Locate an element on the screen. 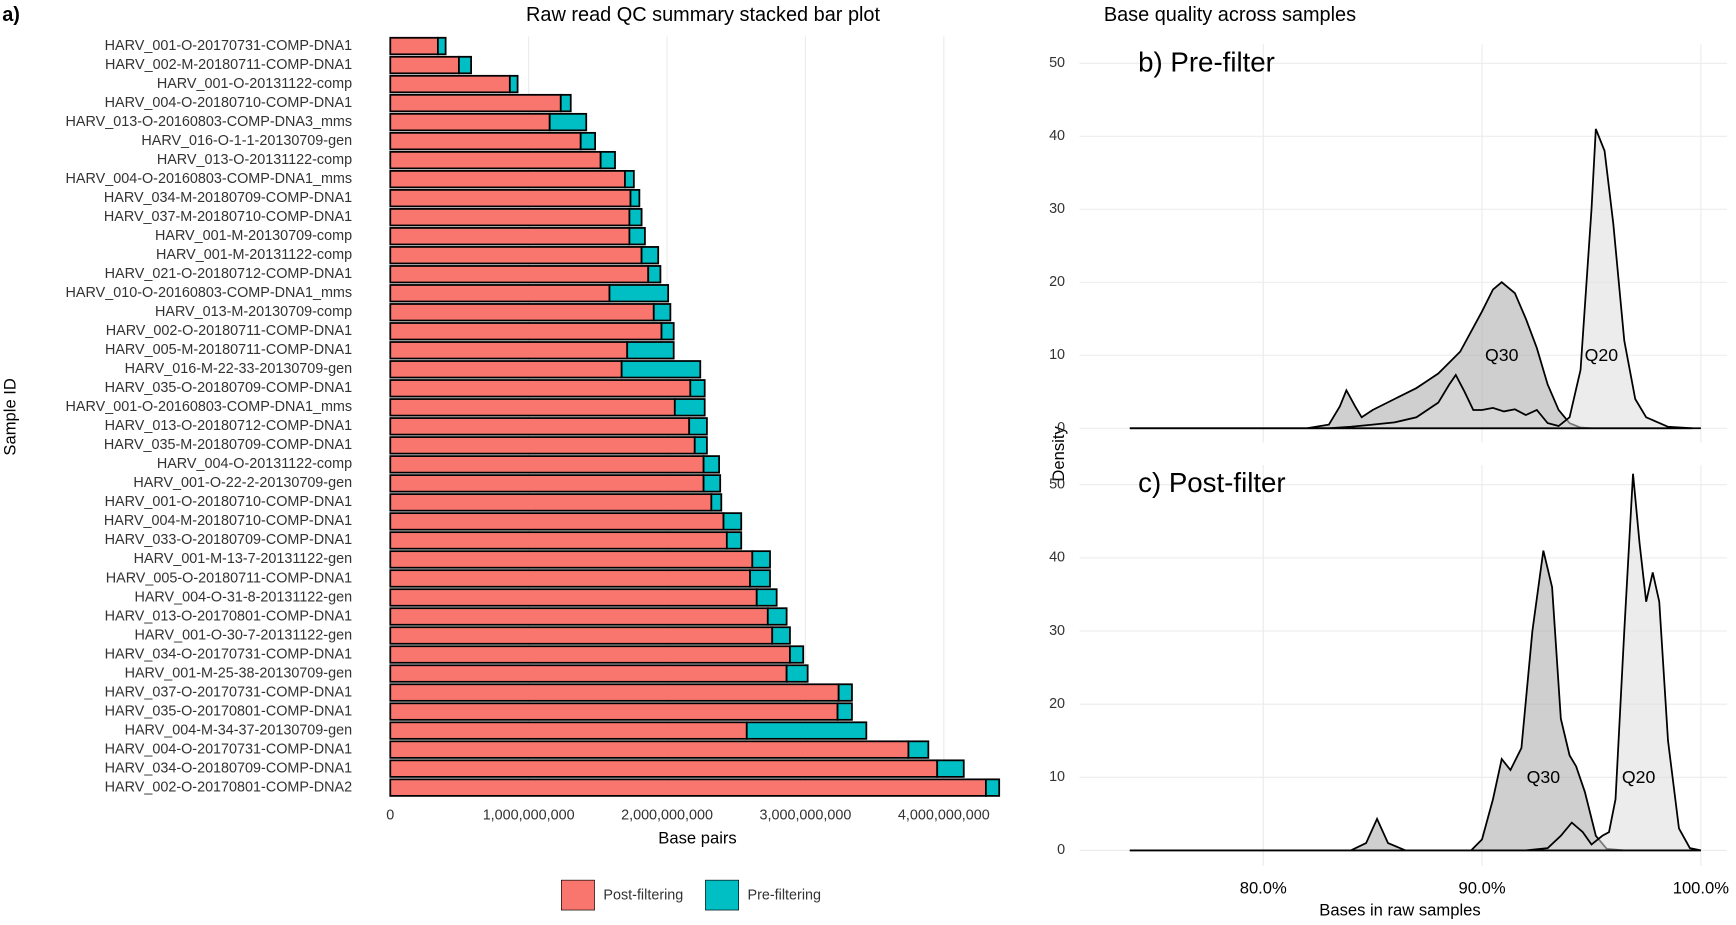  y-tick-label: HARV_002-M-20180711-COMP-DNA1 is located at coordinates (228, 65).